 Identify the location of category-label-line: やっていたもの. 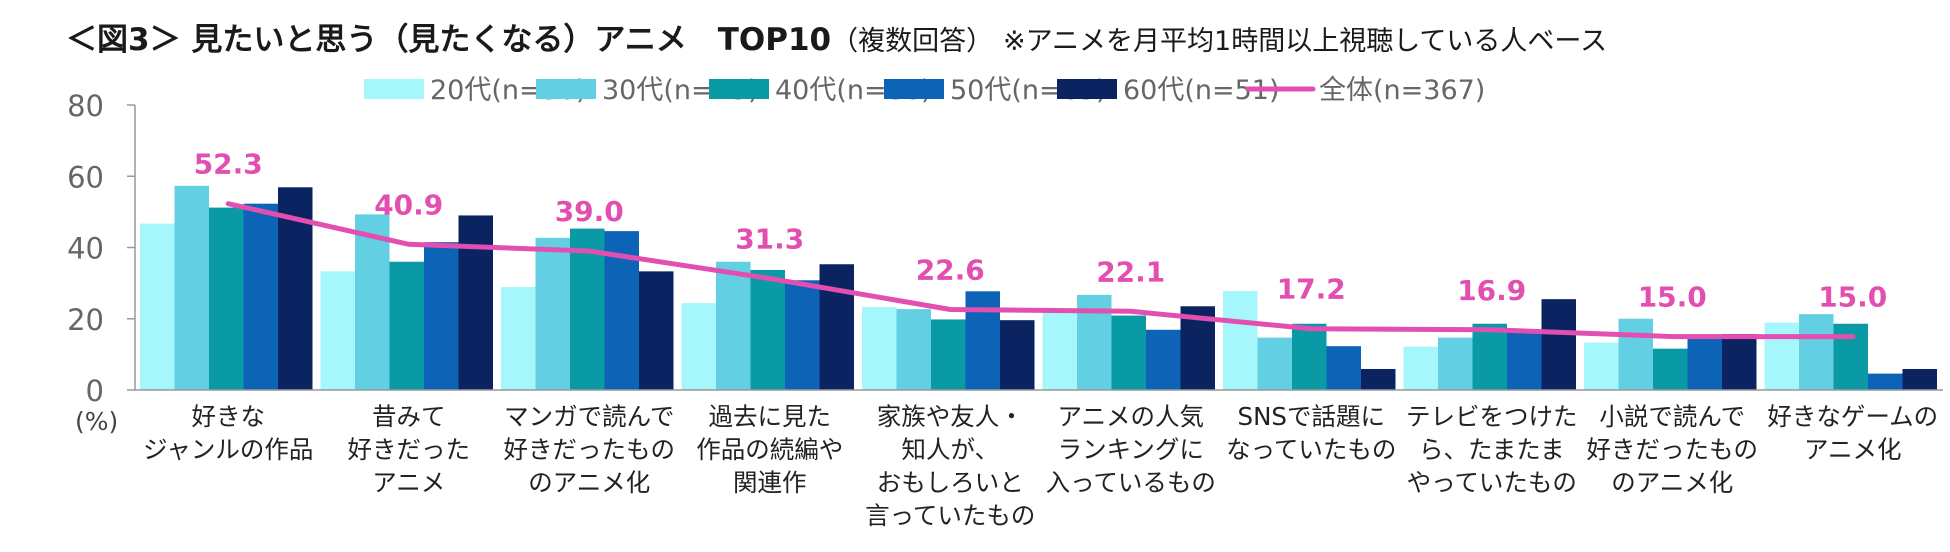
(1492, 482).